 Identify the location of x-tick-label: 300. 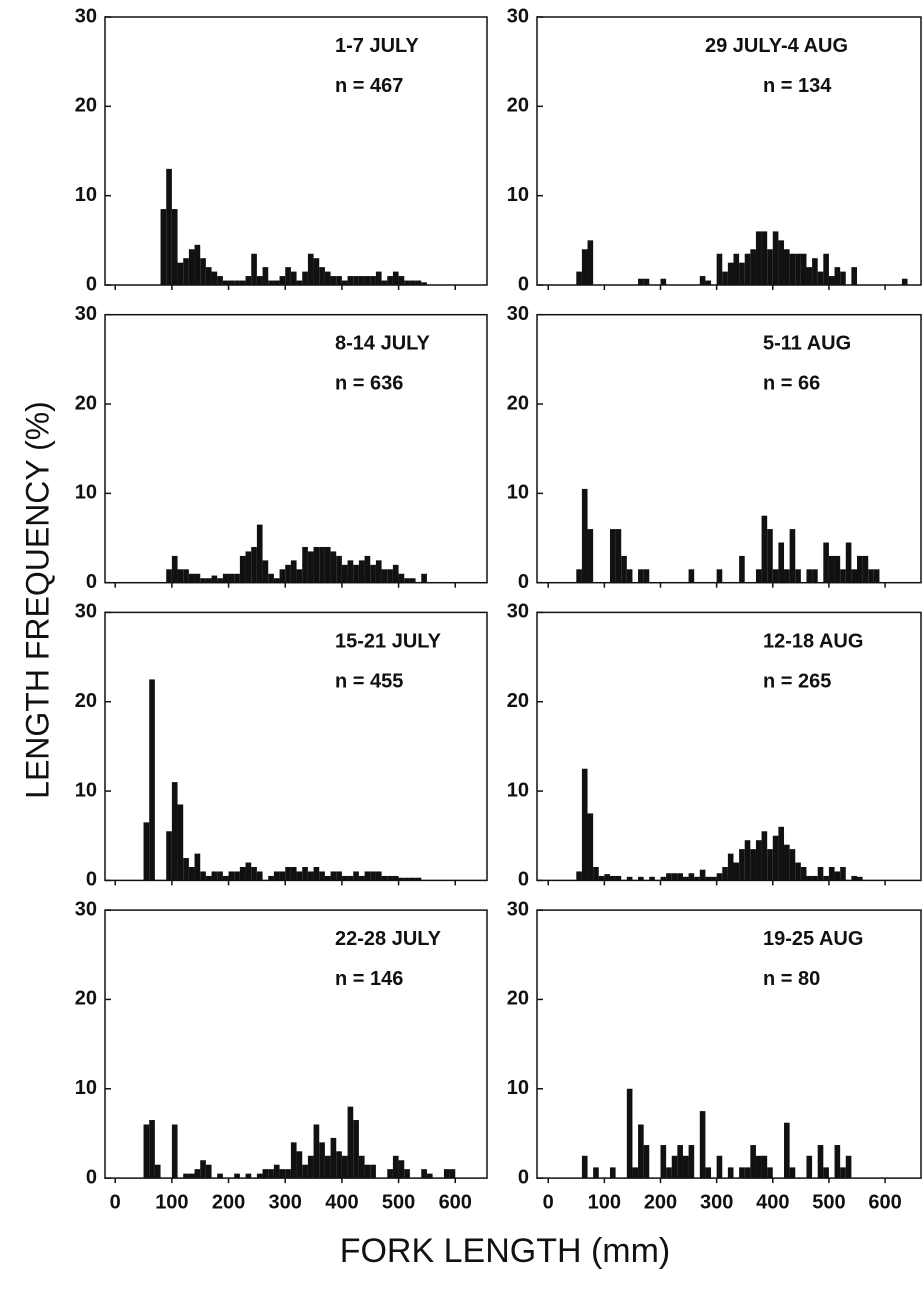
(285, 1202).